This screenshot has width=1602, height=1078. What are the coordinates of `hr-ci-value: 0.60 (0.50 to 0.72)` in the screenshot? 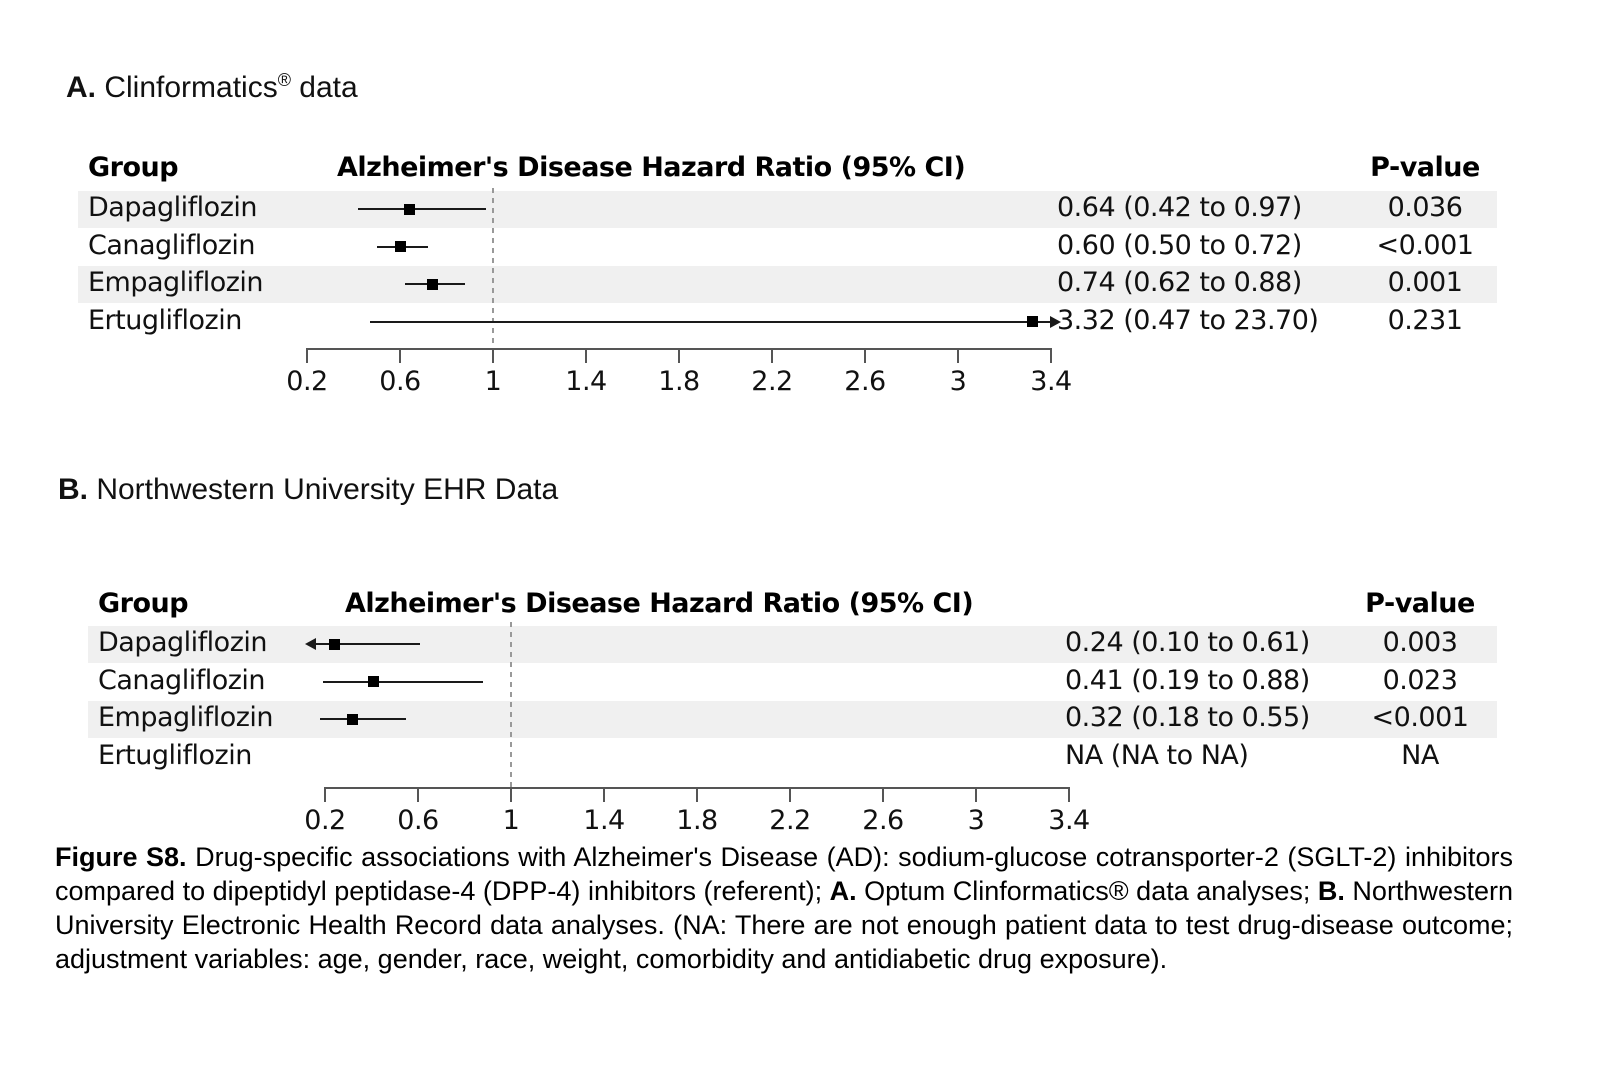 It's located at (1179, 245).